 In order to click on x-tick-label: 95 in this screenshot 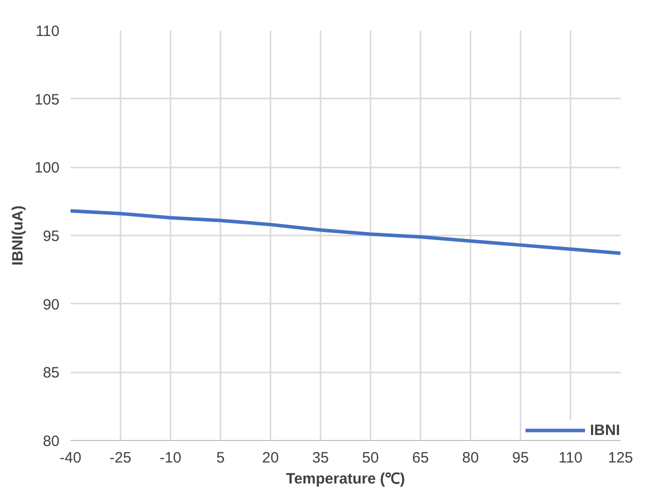, I will do `click(520, 458)`.